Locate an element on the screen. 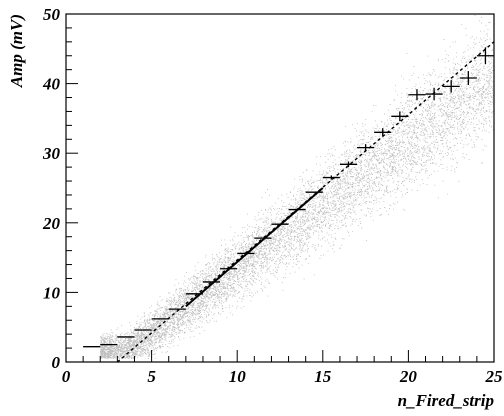 The width and height of the screenshot is (504, 416). y-axis-title: Amp (mV) is located at coordinates (16, 51).